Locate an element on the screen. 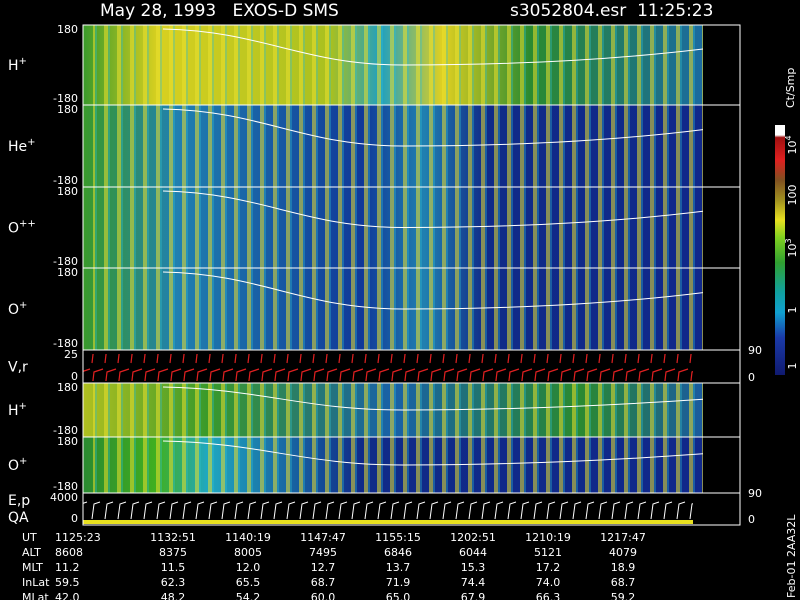 The image size is (800, 600). cell: 12.7 is located at coordinates (323, 567).